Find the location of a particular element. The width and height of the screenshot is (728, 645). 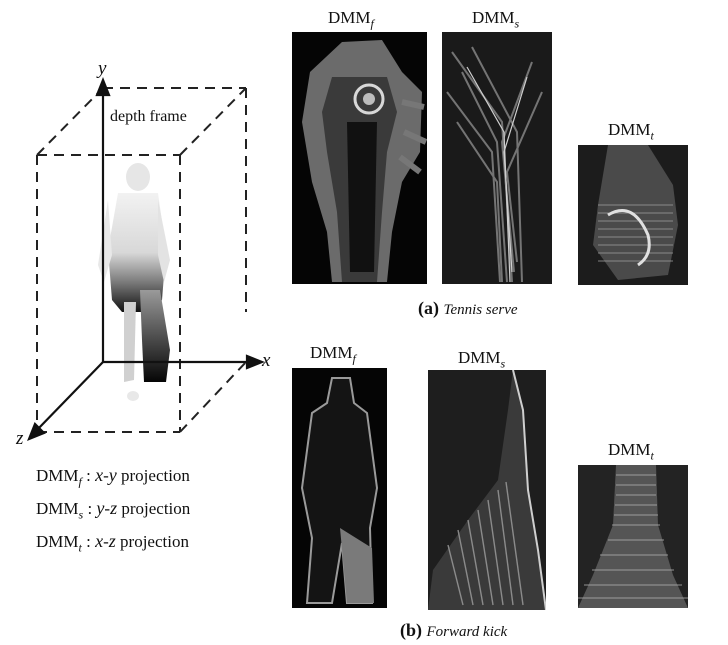

row-a-dmm-side is located at coordinates (497, 158).